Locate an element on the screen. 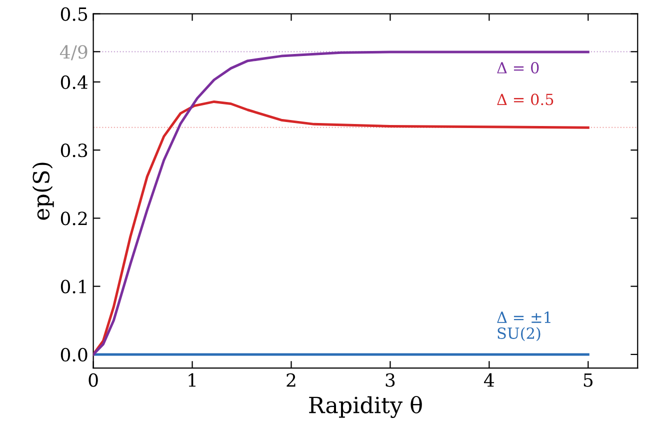 The width and height of the screenshot is (648, 432). y-tick-label: 0.4 is located at coordinates (74, 82).